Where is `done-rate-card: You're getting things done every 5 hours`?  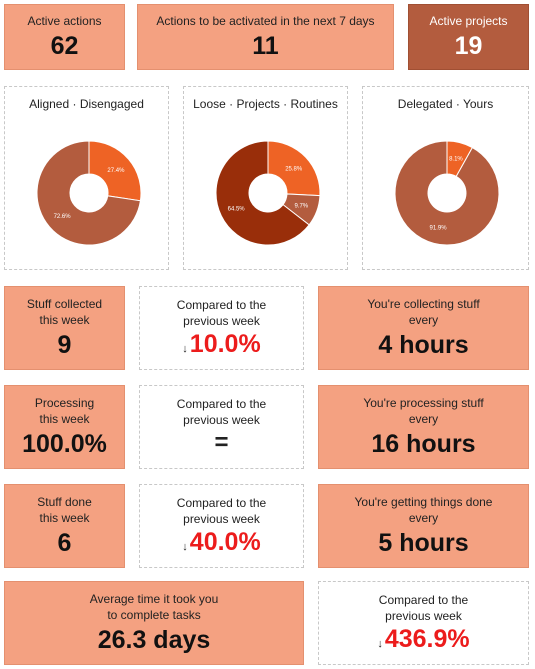
done-rate-card: You're getting things done every 5 hours is located at coordinates (423, 526).